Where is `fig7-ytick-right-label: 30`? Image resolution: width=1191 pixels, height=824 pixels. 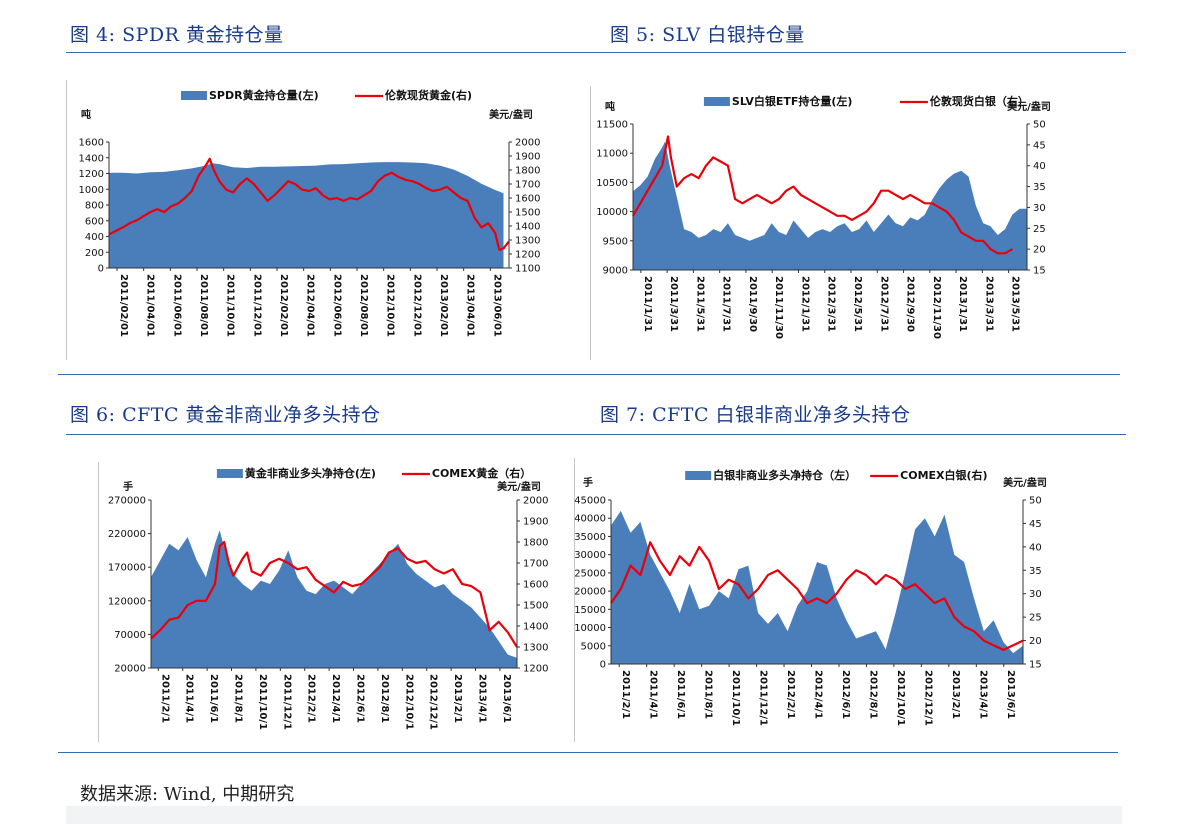 fig7-ytick-right-label: 30 is located at coordinates (1035, 594).